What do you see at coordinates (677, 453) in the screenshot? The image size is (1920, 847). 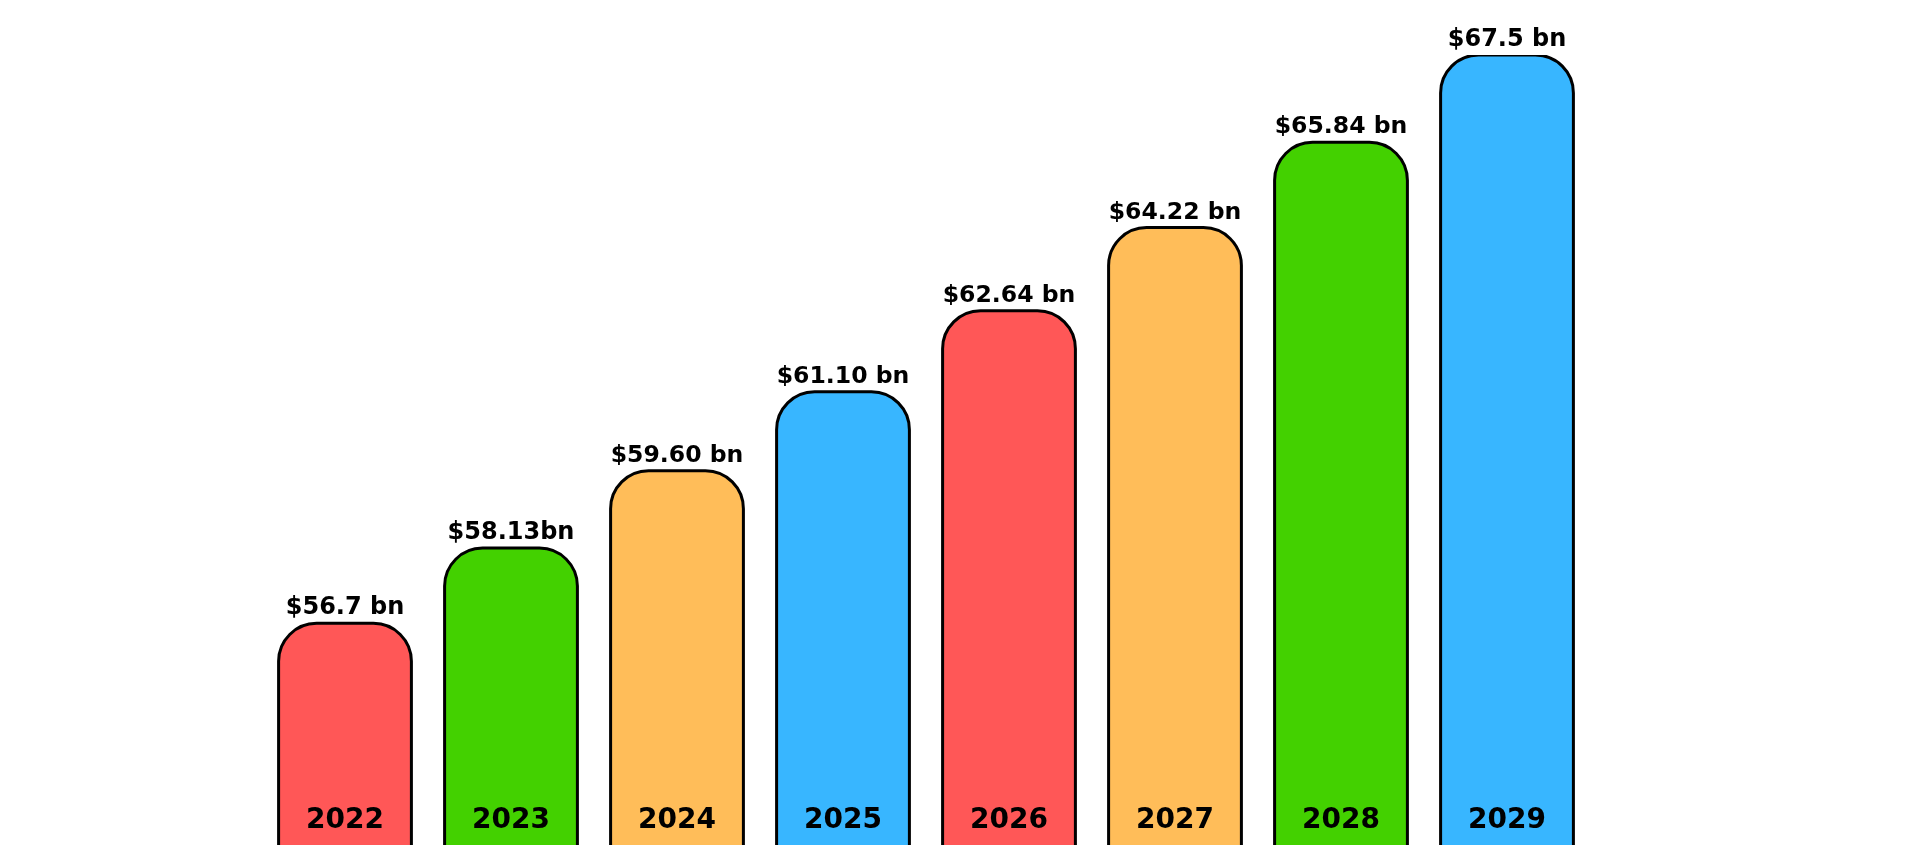 I see `data-label: $59.60 bn` at bounding box center [677, 453].